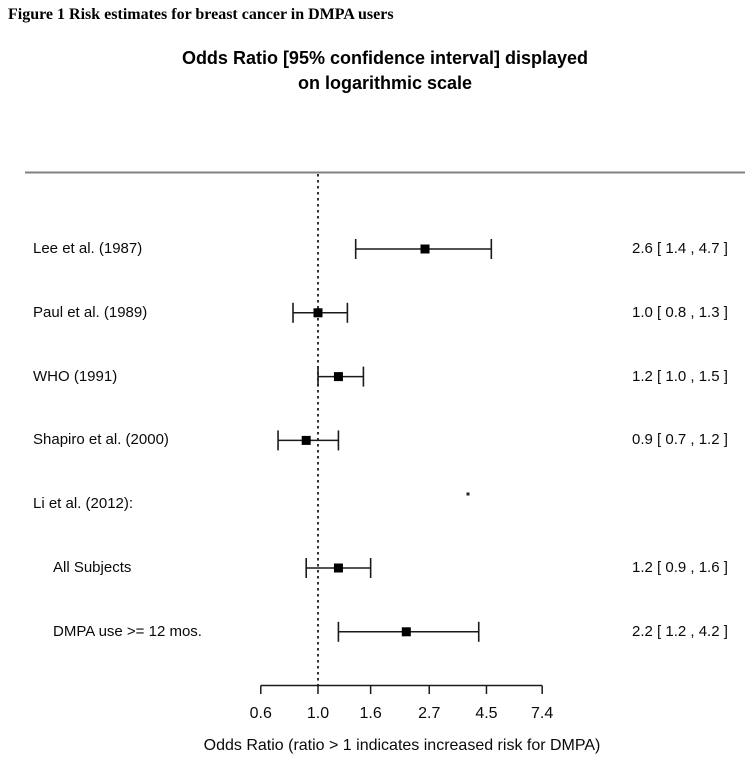  What do you see at coordinates (83, 504) in the screenshot?
I see `study-group-label: Li et al. (2012):` at bounding box center [83, 504].